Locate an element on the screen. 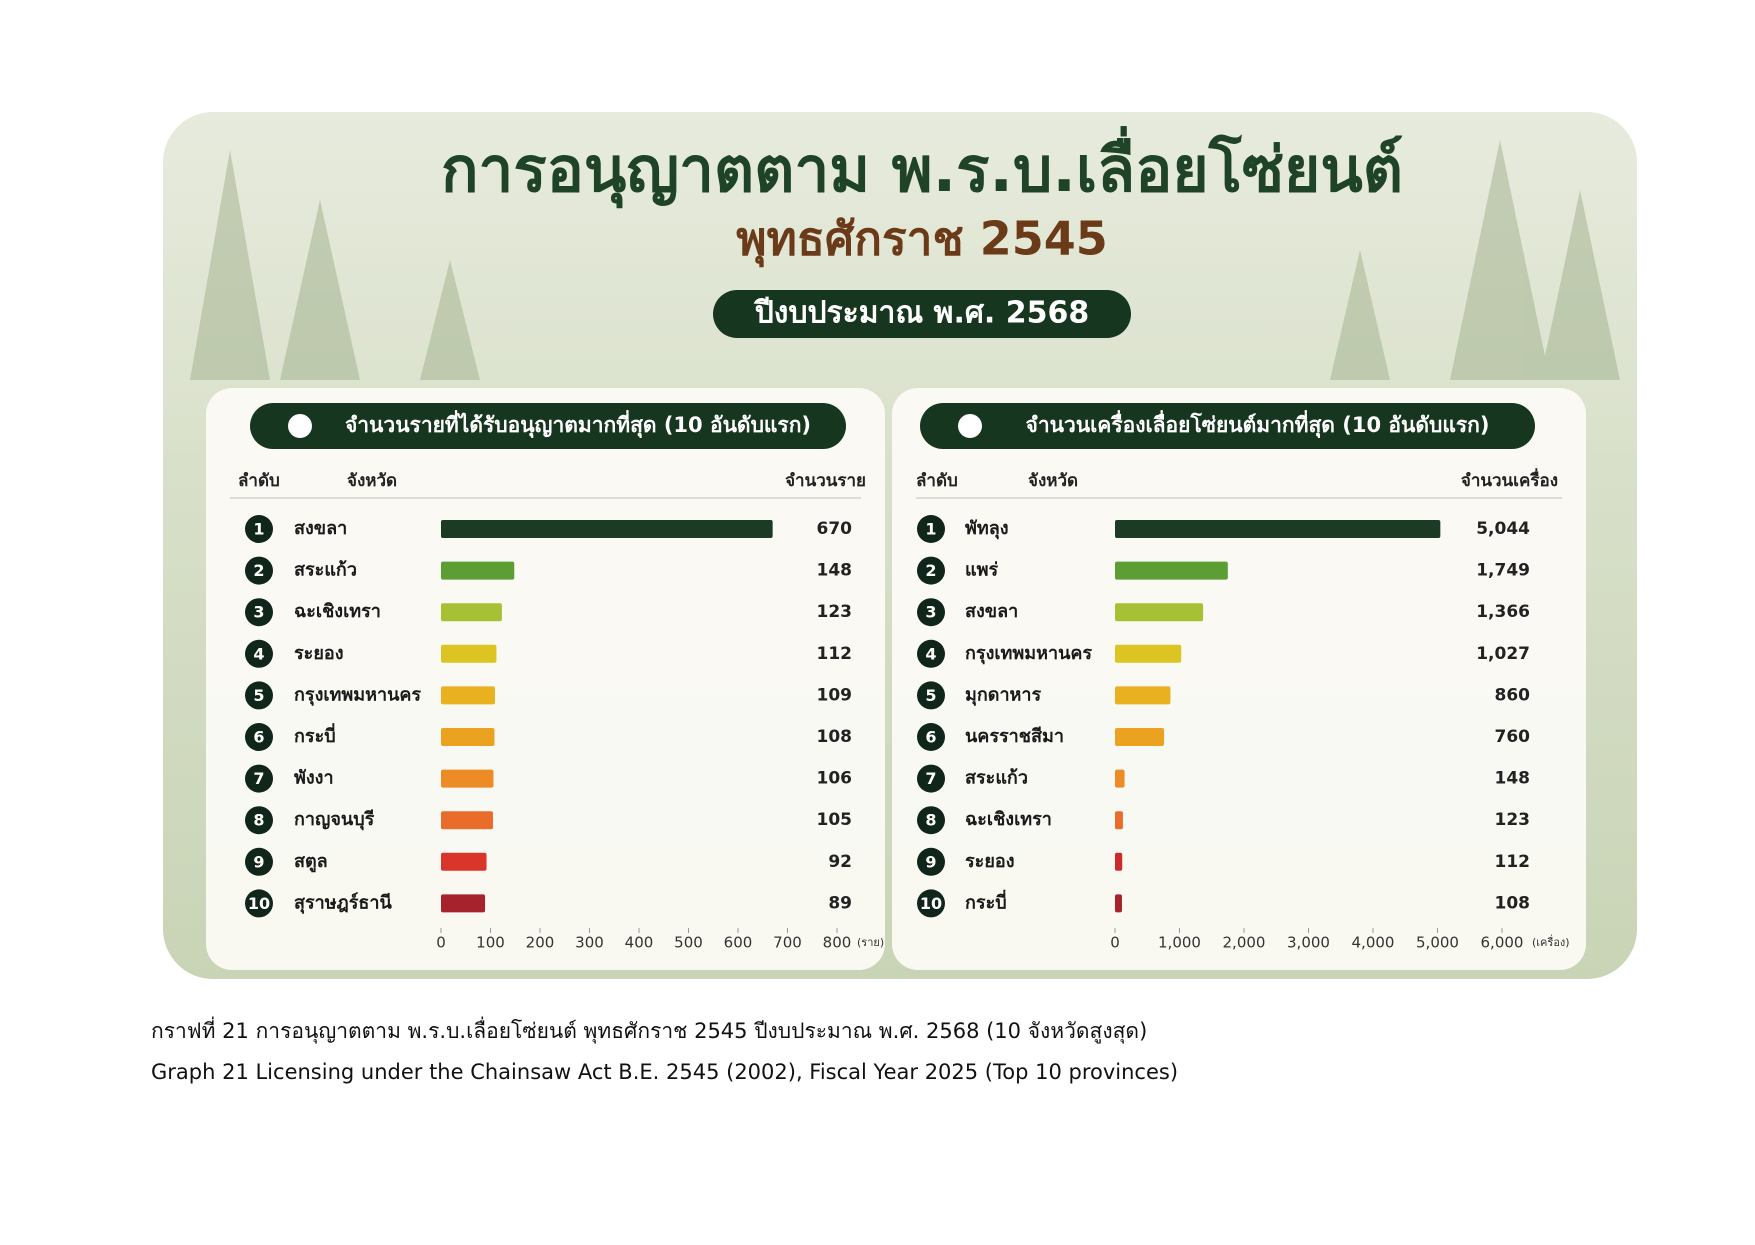 The width and height of the screenshot is (1755, 1245). x-tick-label: 300 is located at coordinates (589, 943).